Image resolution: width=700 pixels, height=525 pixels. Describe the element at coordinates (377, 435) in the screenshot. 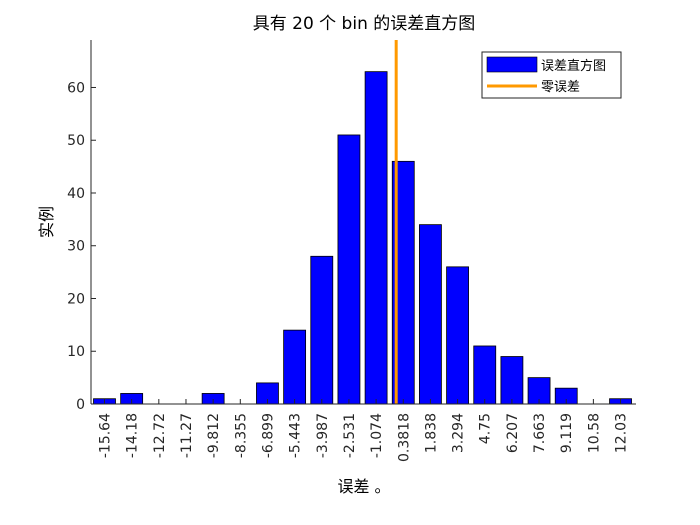

I see `x-tick-label: -1.074` at that location.